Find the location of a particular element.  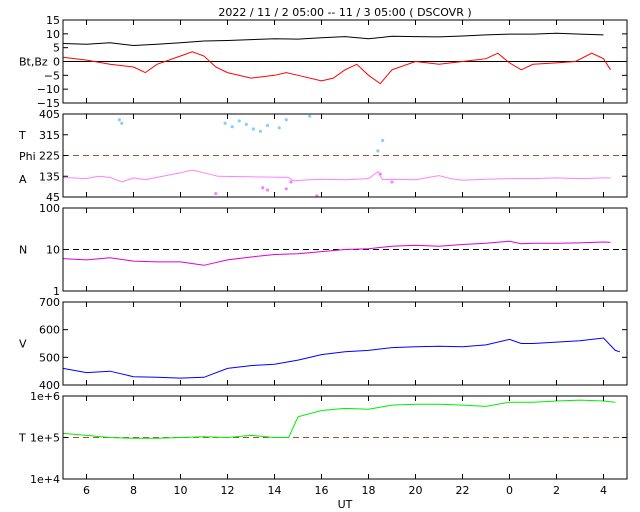

x-tick-label: 4 is located at coordinates (603, 490).